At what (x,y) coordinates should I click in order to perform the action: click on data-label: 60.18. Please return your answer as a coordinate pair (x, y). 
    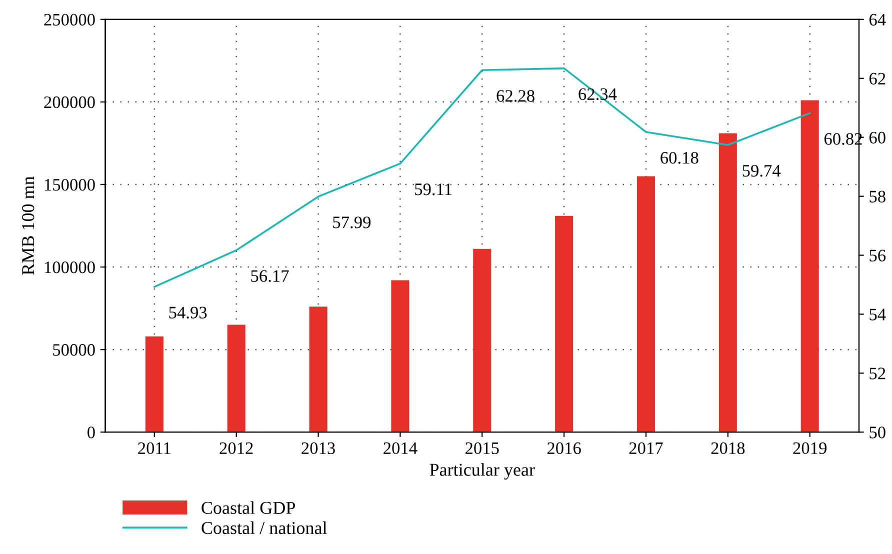
    Looking at the image, I should click on (679, 158).